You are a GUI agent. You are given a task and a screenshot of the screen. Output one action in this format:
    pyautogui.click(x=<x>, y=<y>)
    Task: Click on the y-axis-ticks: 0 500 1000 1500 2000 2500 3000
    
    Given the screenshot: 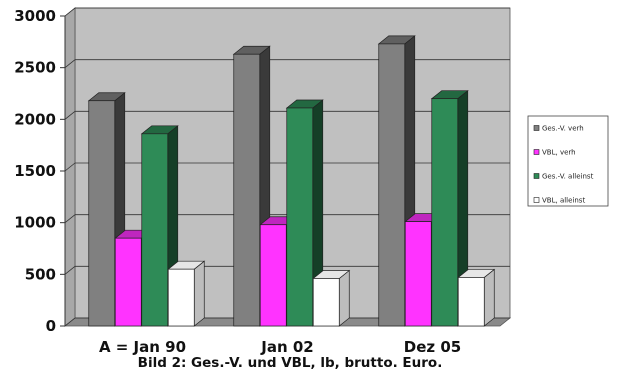 What is the action you would take?
    pyautogui.click(x=40, y=171)
    